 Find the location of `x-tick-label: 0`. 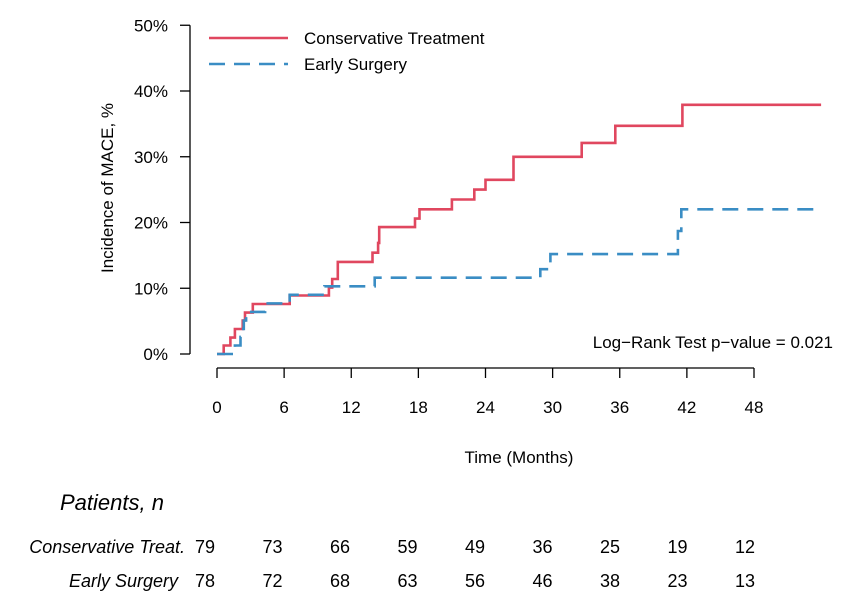

x-tick-label: 0 is located at coordinates (216, 407).